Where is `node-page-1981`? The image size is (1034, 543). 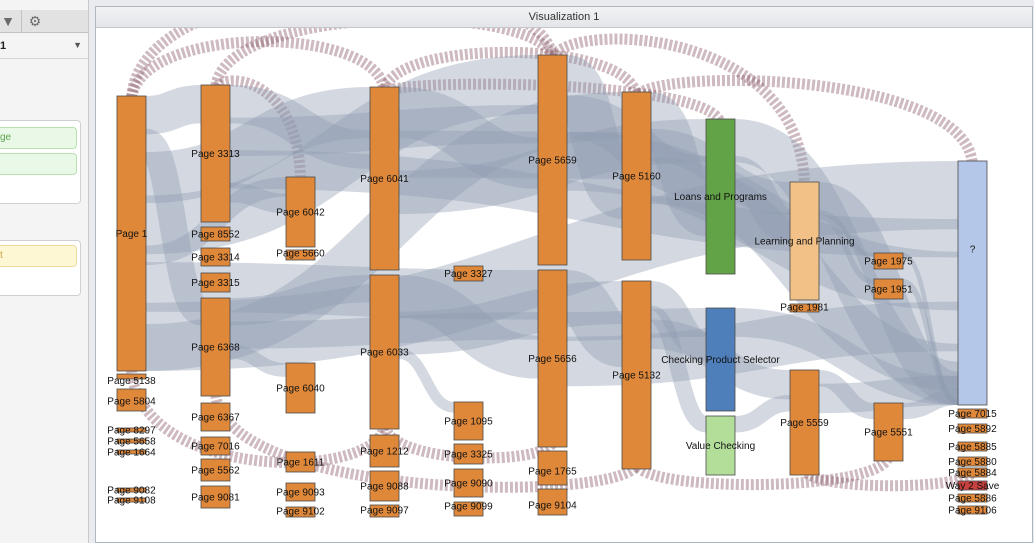 node-page-1981 is located at coordinates (804, 308).